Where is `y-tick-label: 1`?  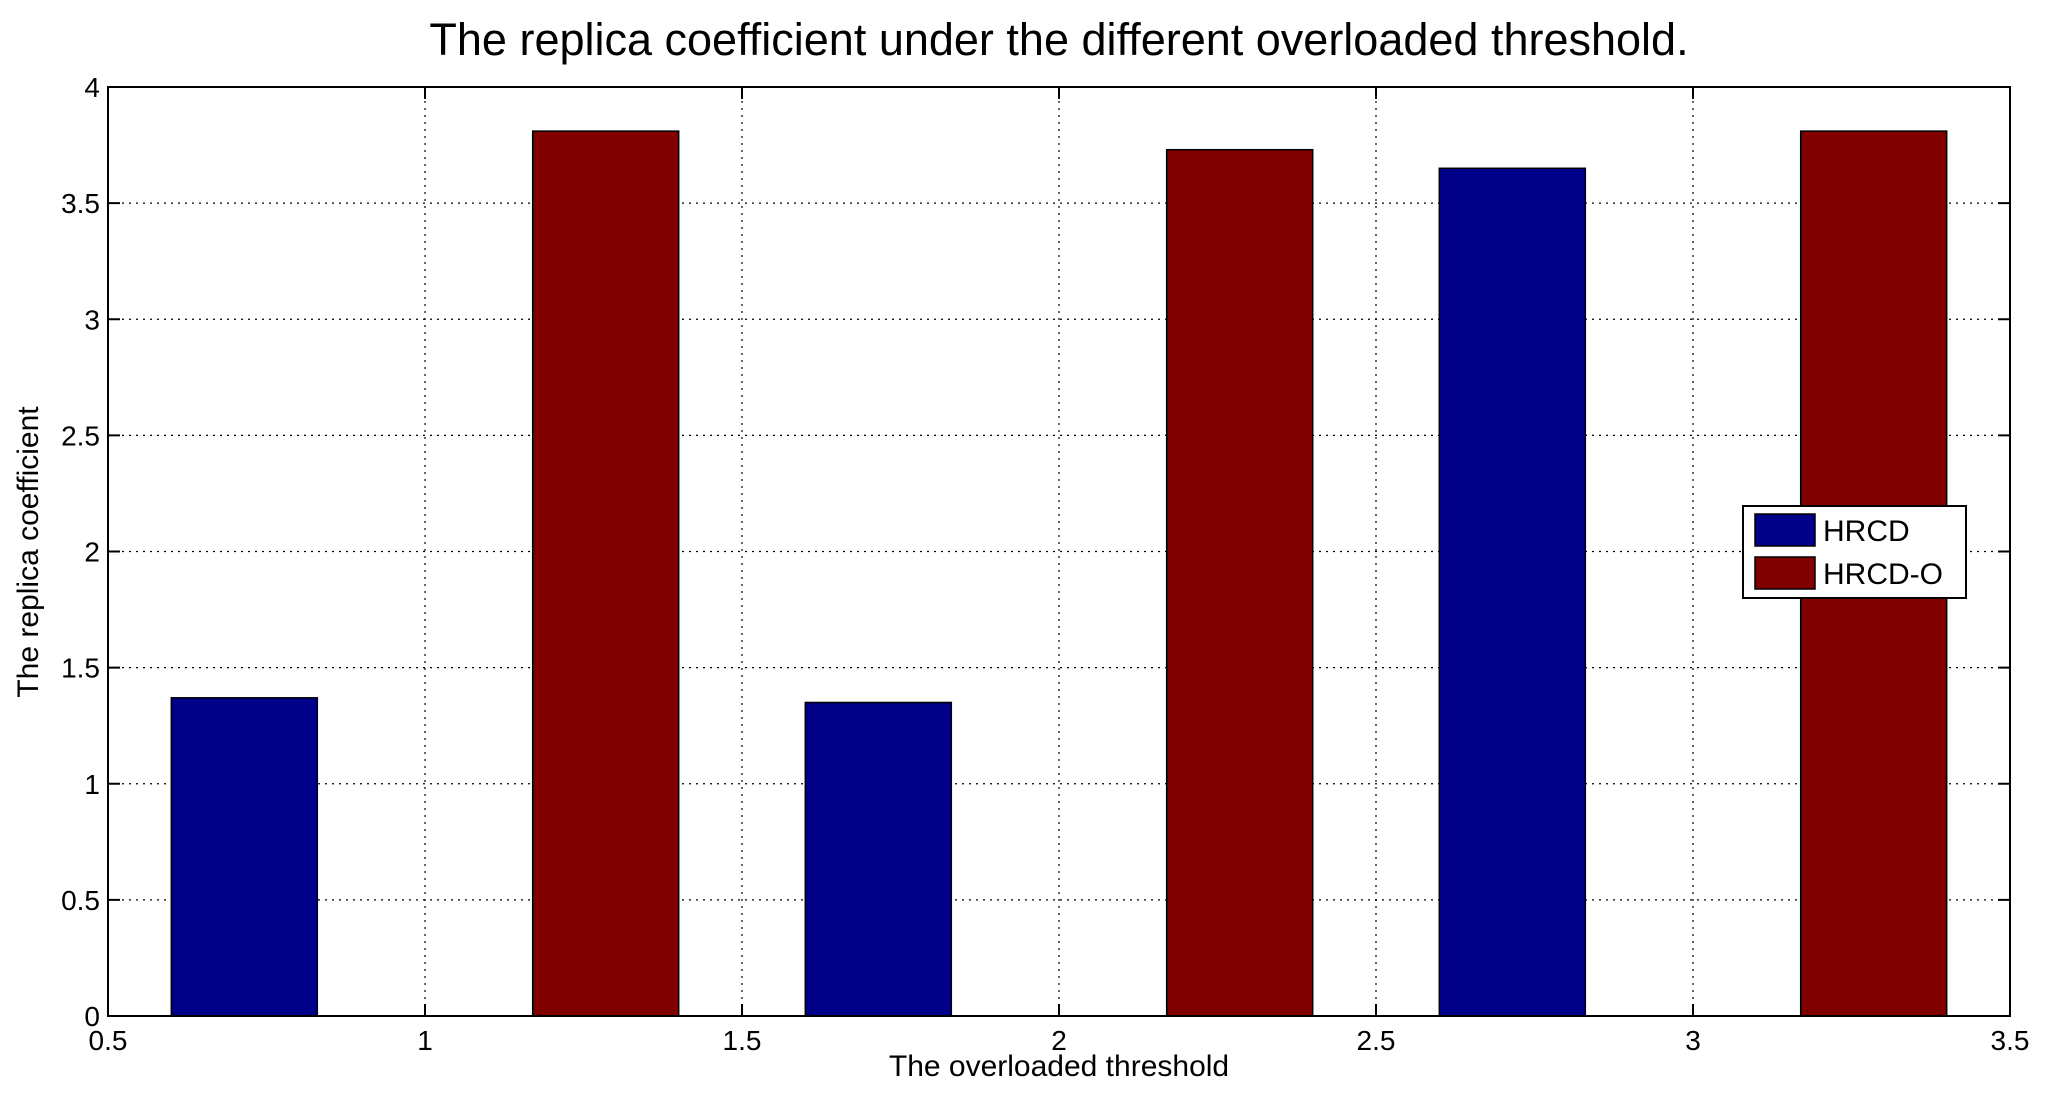 y-tick-label: 1 is located at coordinates (92, 784).